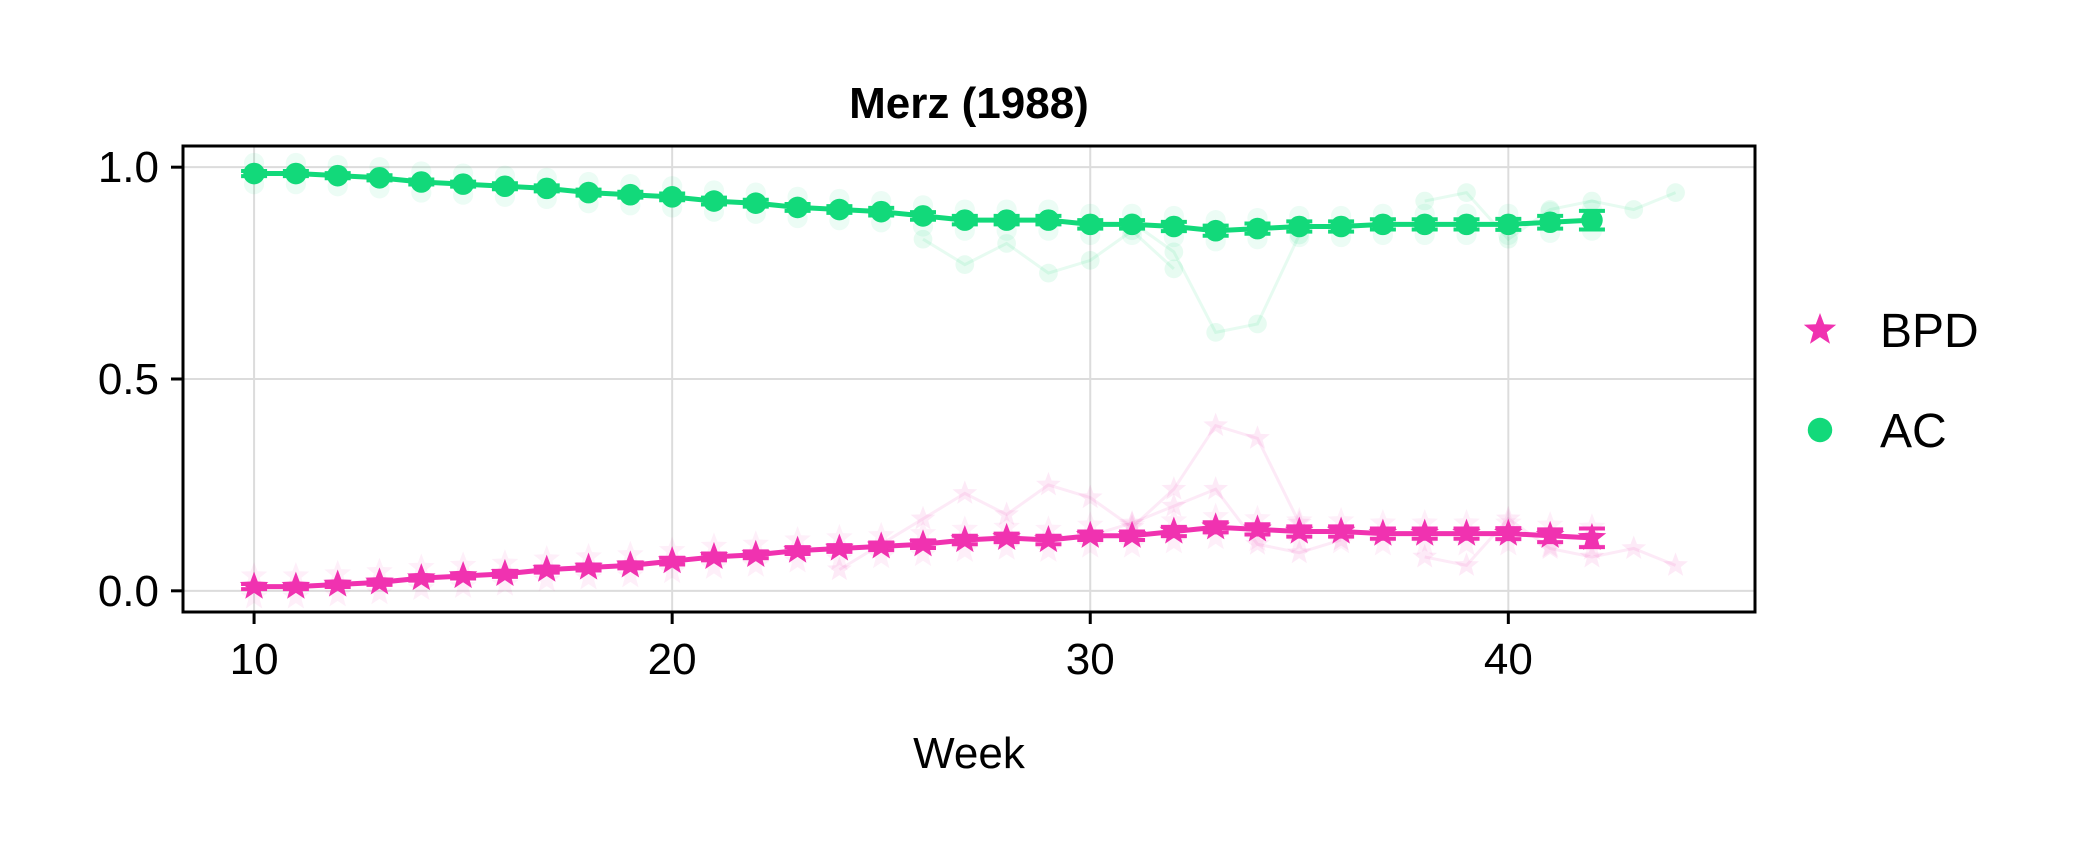 Image resolution: width=2079 pixels, height=842 pixels. Describe the element at coordinates (1913, 431) in the screenshot. I see `legend-ac-label: AC` at that location.